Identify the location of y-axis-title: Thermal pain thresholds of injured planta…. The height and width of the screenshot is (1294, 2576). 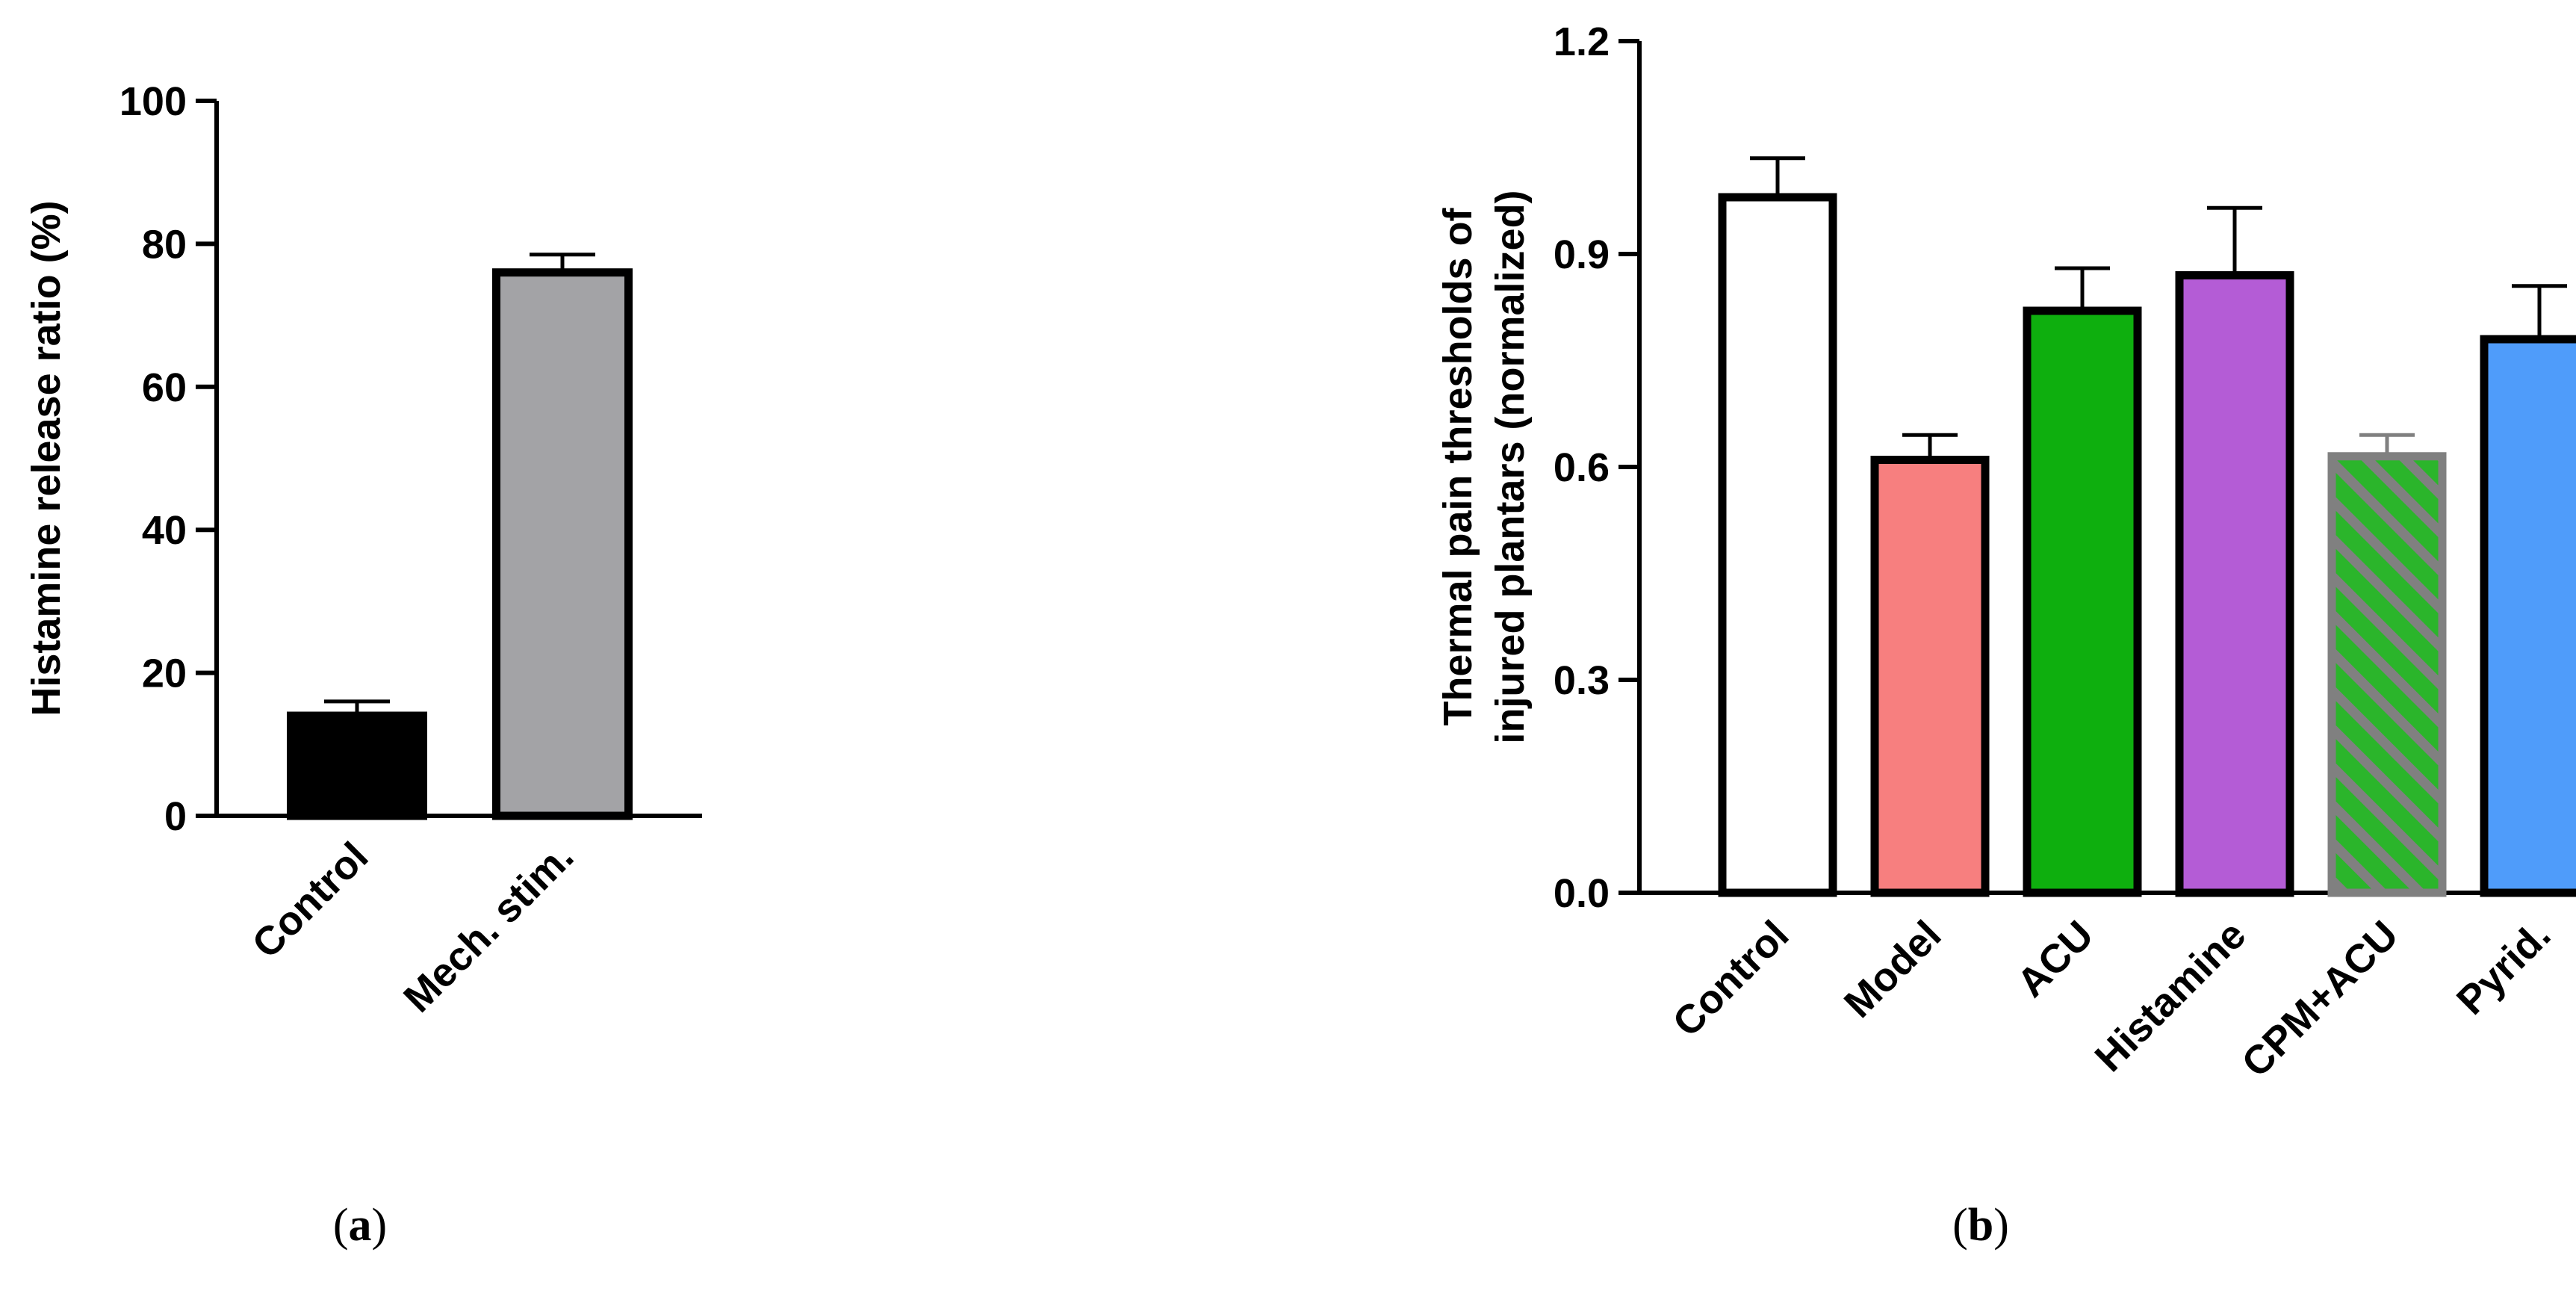
(1485, 466).